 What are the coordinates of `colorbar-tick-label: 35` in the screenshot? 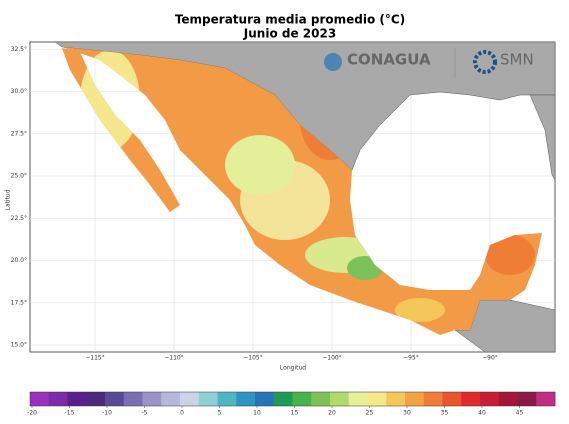 It's located at (445, 413).